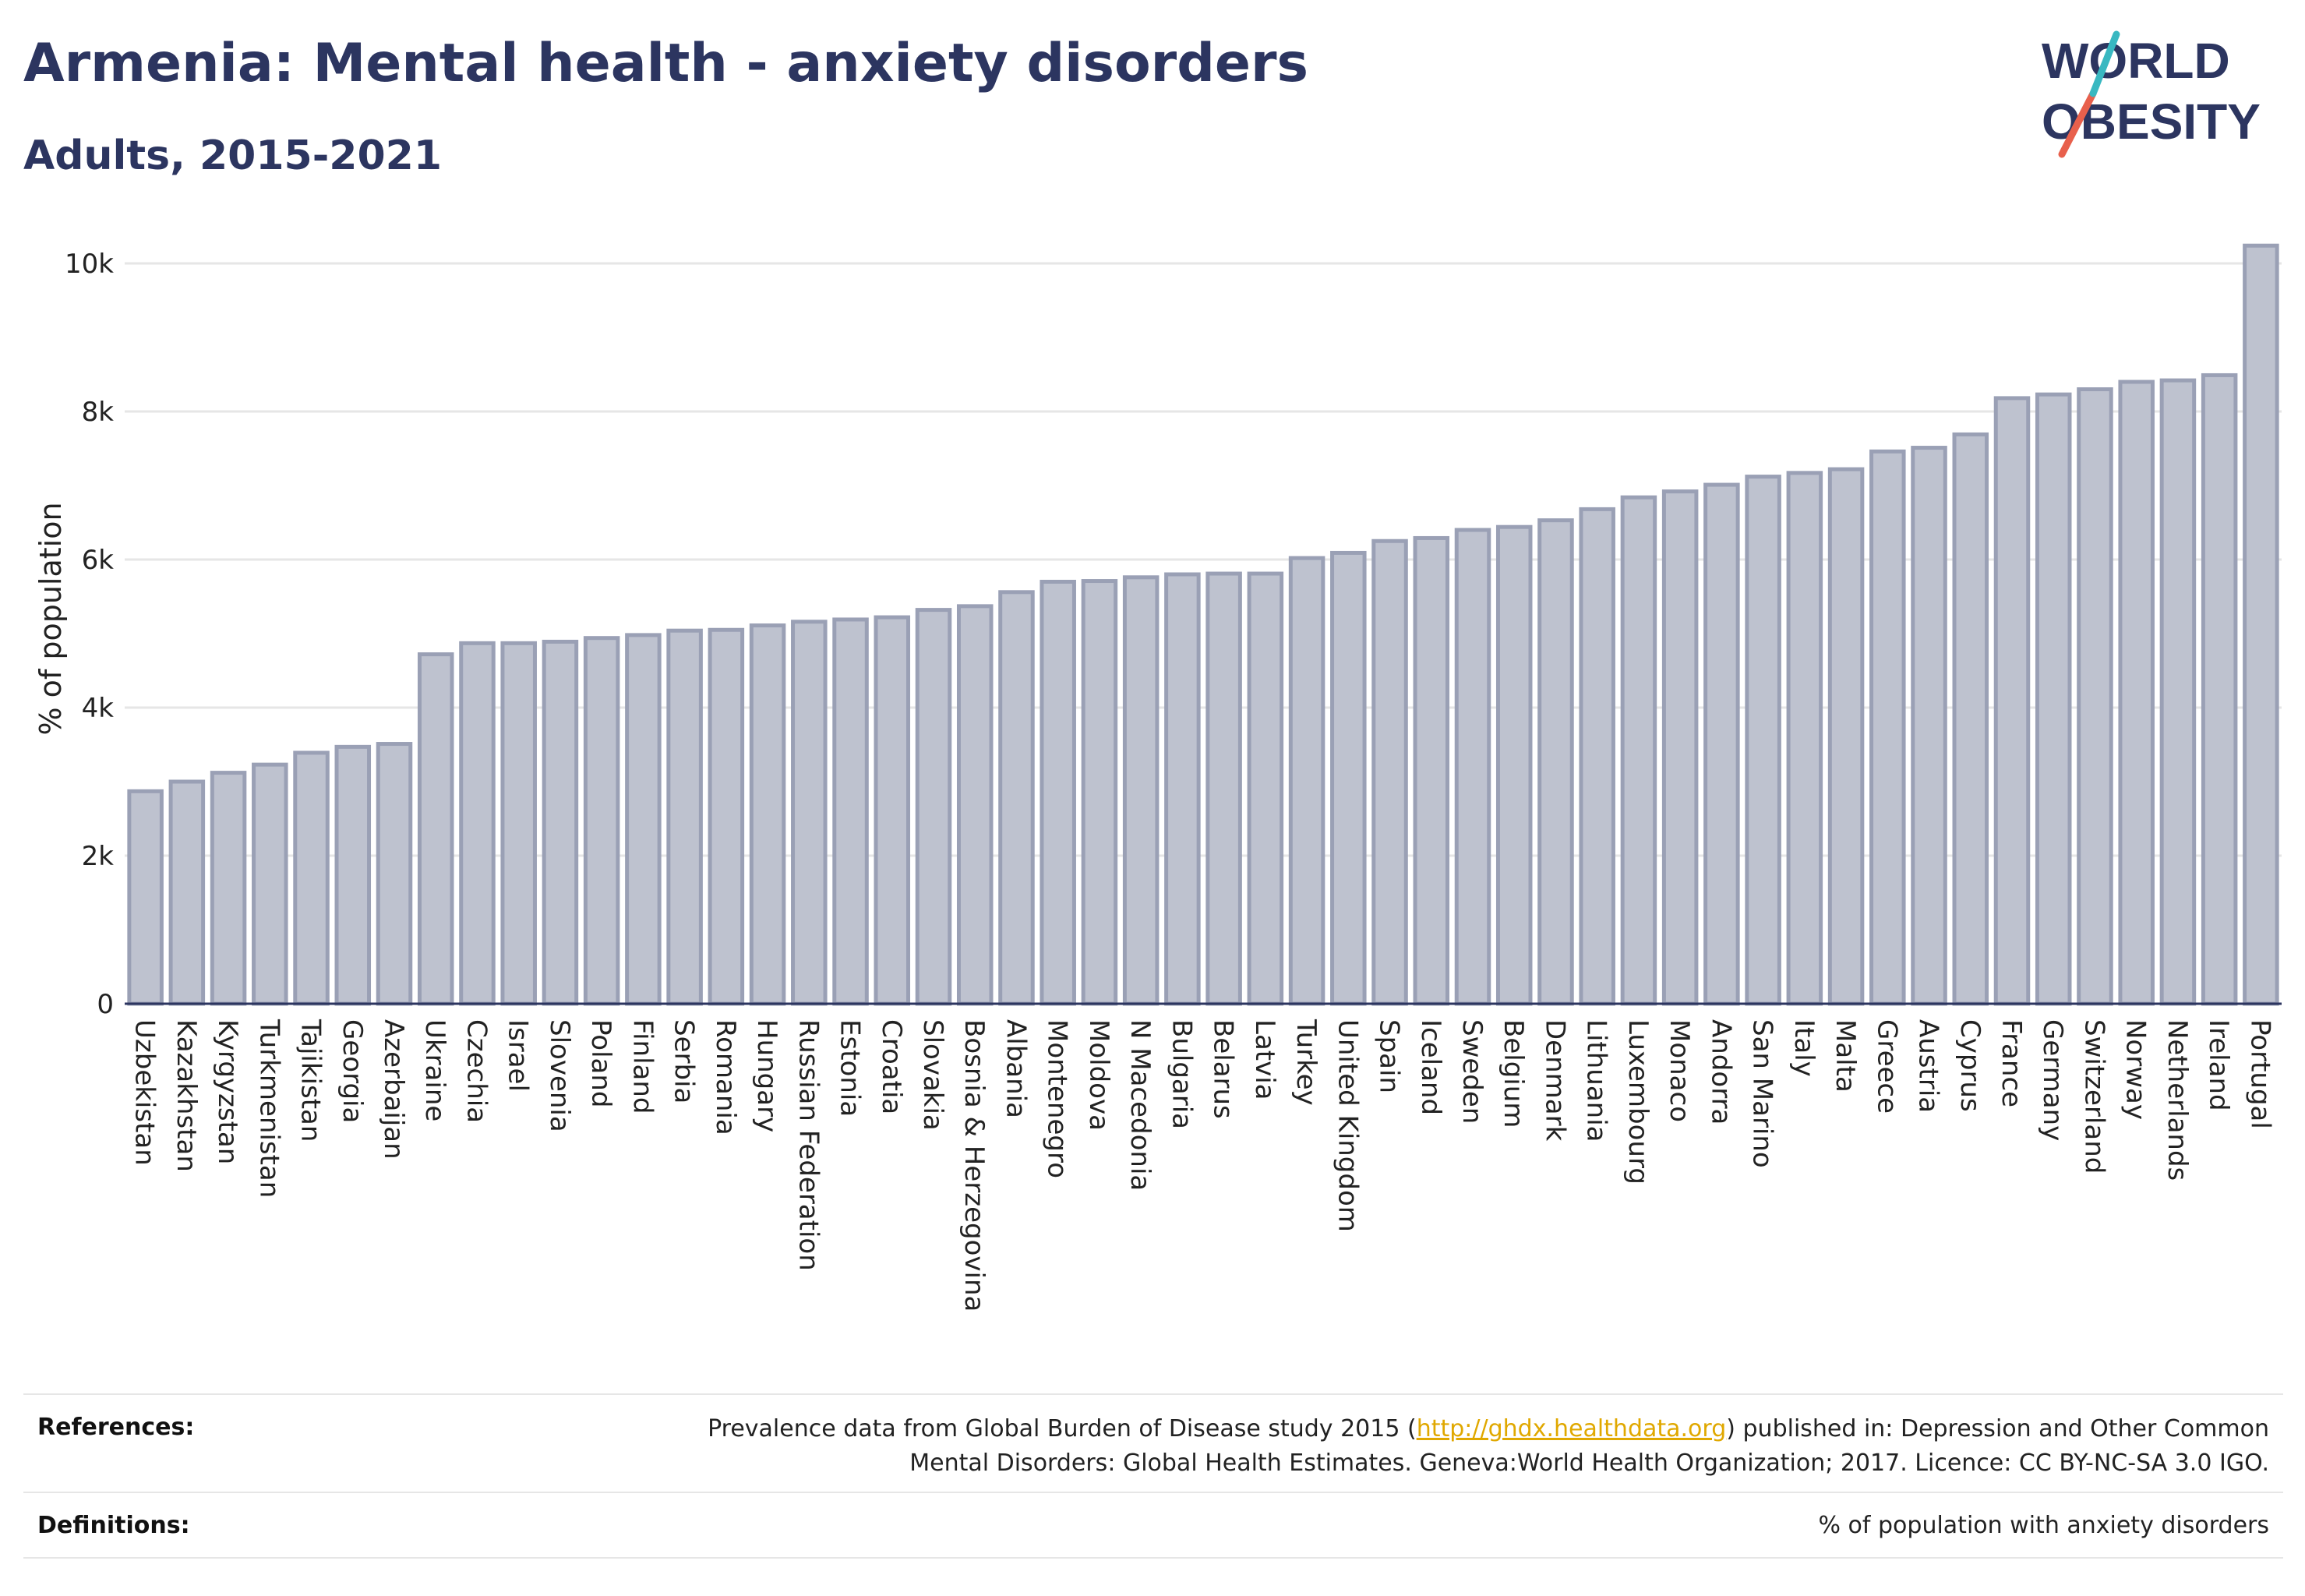 The image size is (2305, 1596). I want to click on x-tick-label: Romania, so click(725, 1077).